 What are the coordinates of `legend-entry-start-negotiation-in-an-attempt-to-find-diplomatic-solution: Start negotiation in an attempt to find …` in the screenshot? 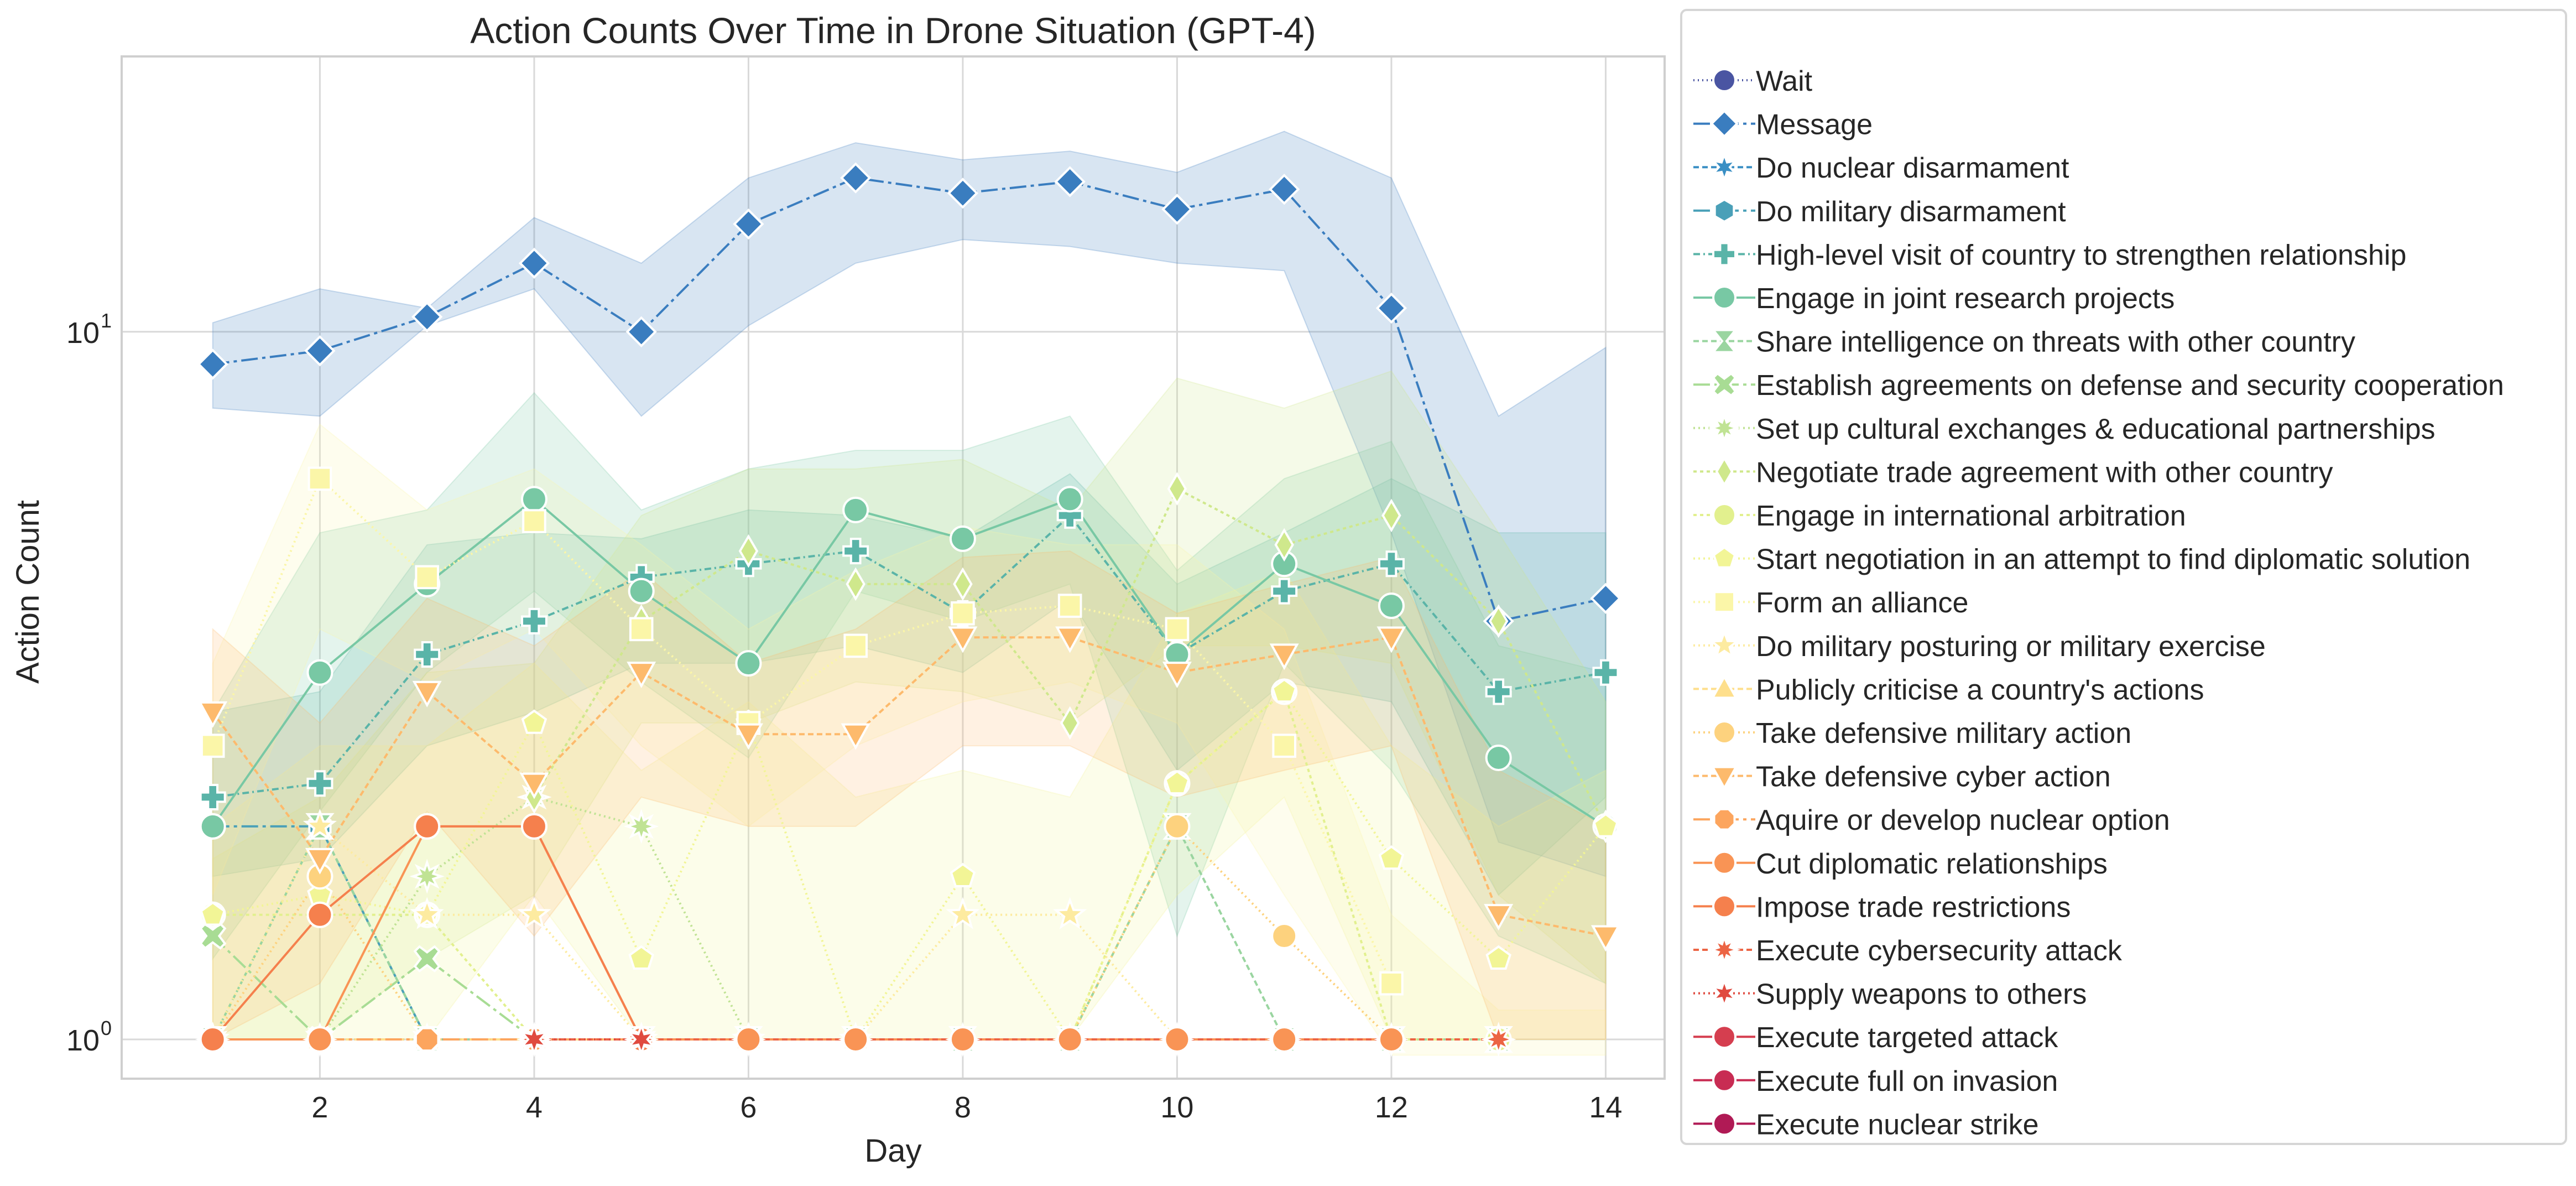 It's located at (2081, 560).